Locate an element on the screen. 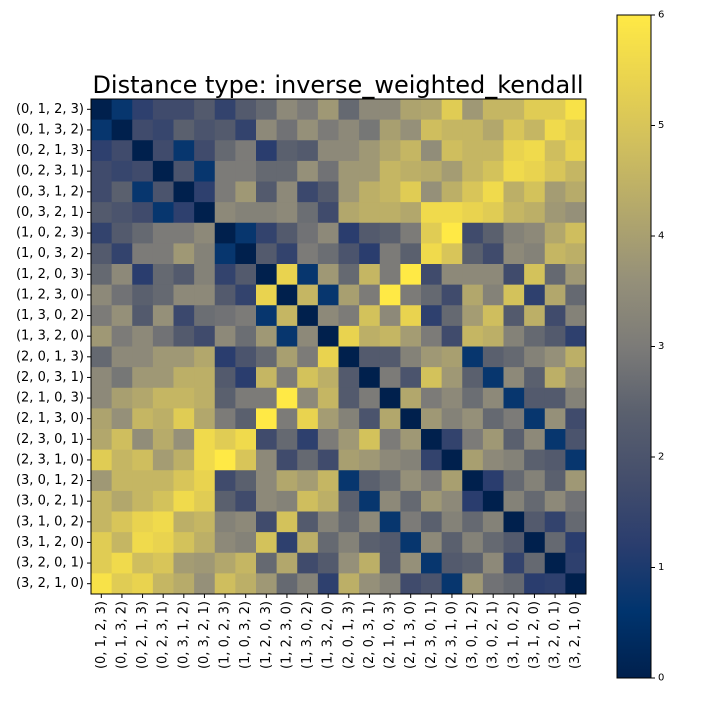 This screenshot has width=720, height=720. x-tick-label: (1, 3, 0, 2) is located at coordinates (307, 635).